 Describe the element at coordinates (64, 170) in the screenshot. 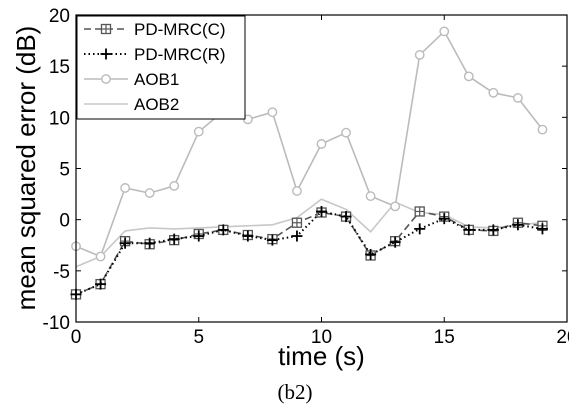

I see `y-tick-label: 5` at that location.